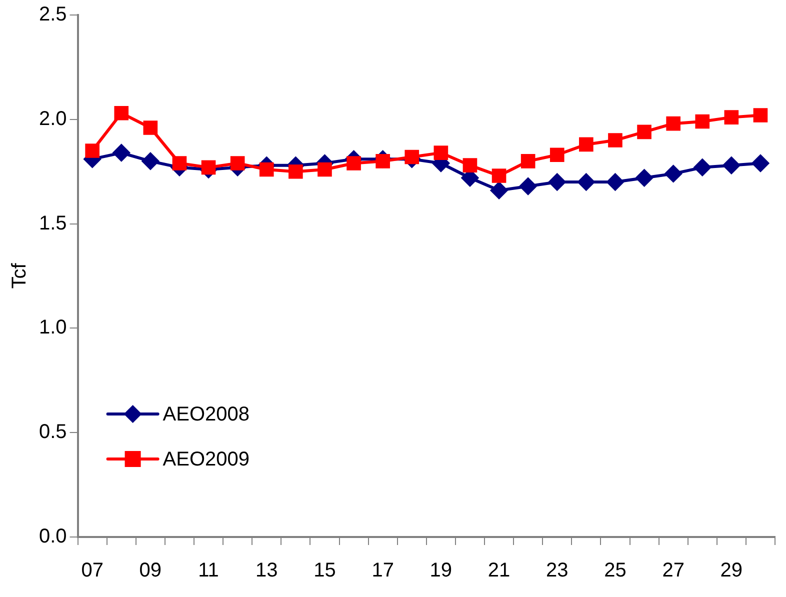 This screenshot has height=597, width=786. Describe the element at coordinates (52, 327) in the screenshot. I see `y-tick-label: 1.0` at that location.